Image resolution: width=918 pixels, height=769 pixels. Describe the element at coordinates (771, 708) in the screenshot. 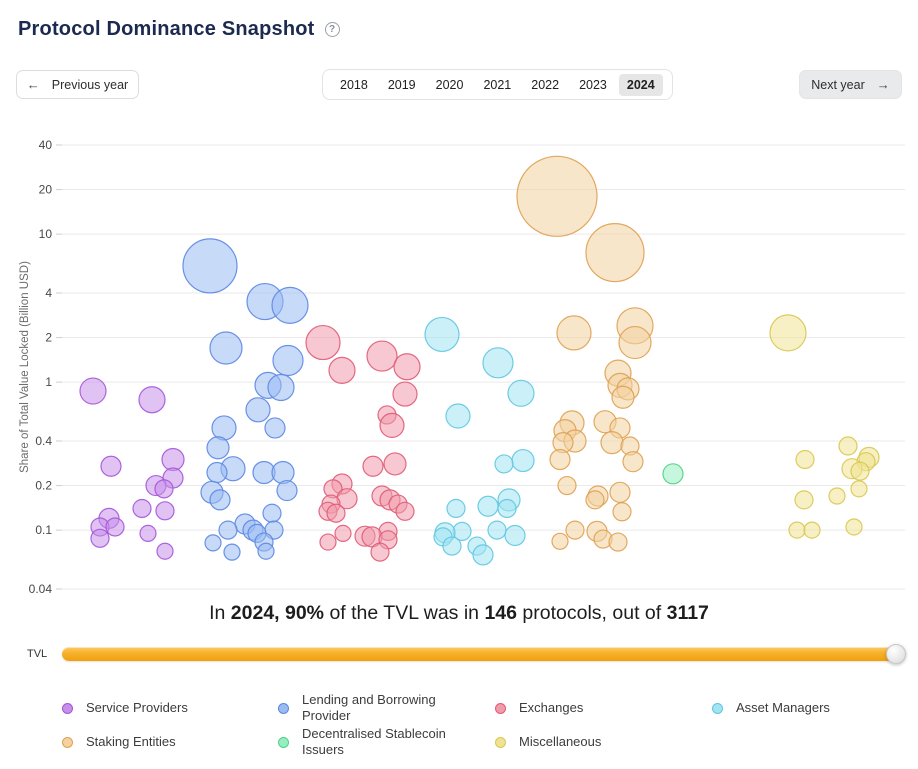

I see `legend-item-asset-managers: Asset Managers` at that location.